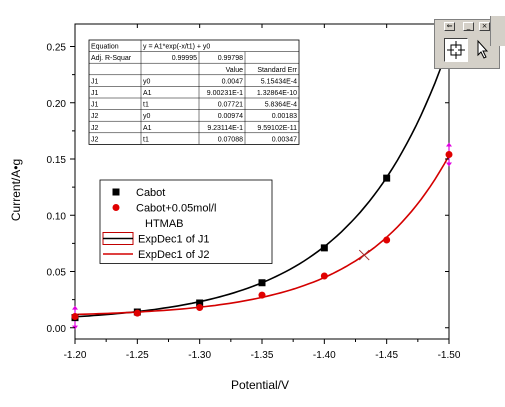 The image size is (505, 407). What do you see at coordinates (230, 116) in the screenshot?
I see `table-cell: 0.00974` at bounding box center [230, 116].